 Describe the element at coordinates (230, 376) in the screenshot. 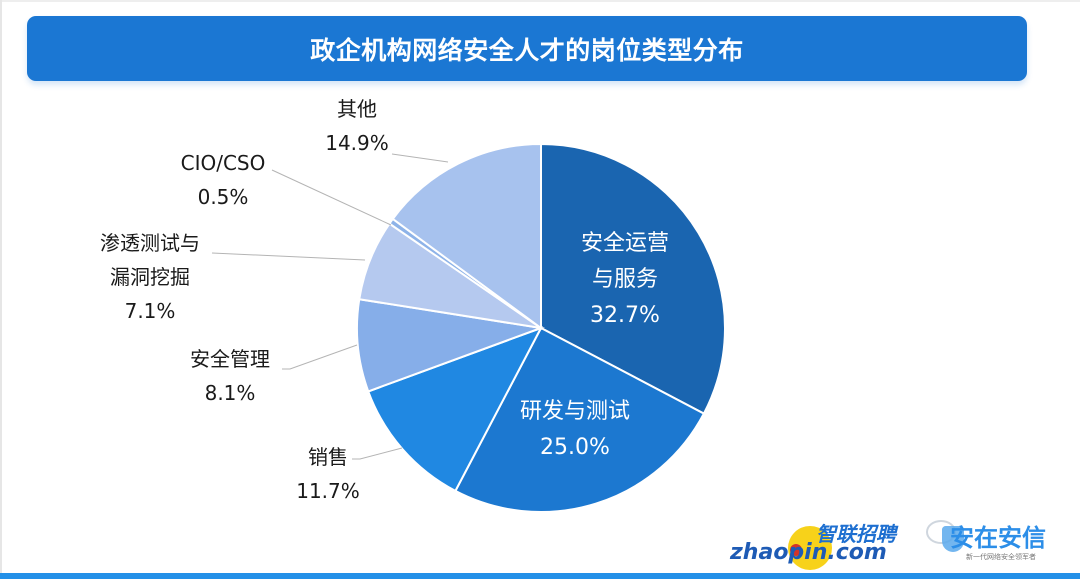

I see `label-security-mgmt: 安全管理 8.1%` at that location.